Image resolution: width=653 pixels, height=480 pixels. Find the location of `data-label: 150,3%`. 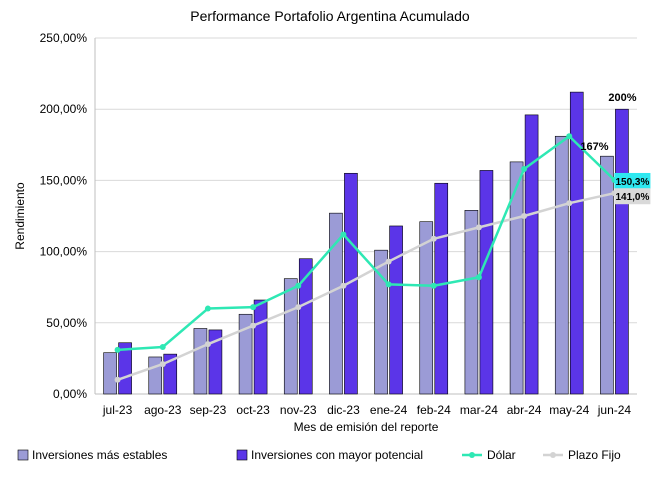

data-label: 150,3% is located at coordinates (632, 182).